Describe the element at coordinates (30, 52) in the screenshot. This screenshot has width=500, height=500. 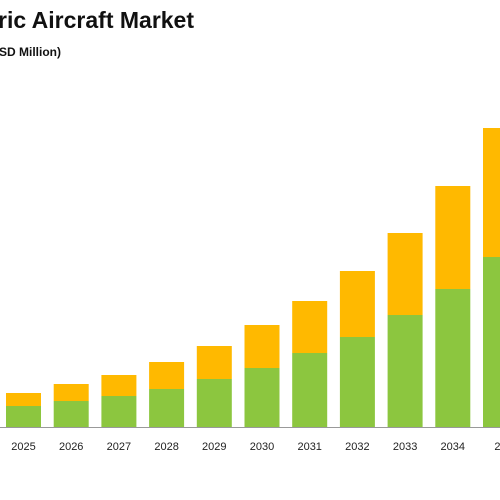
I see `chart-subtitle: SD Million)` at that location.